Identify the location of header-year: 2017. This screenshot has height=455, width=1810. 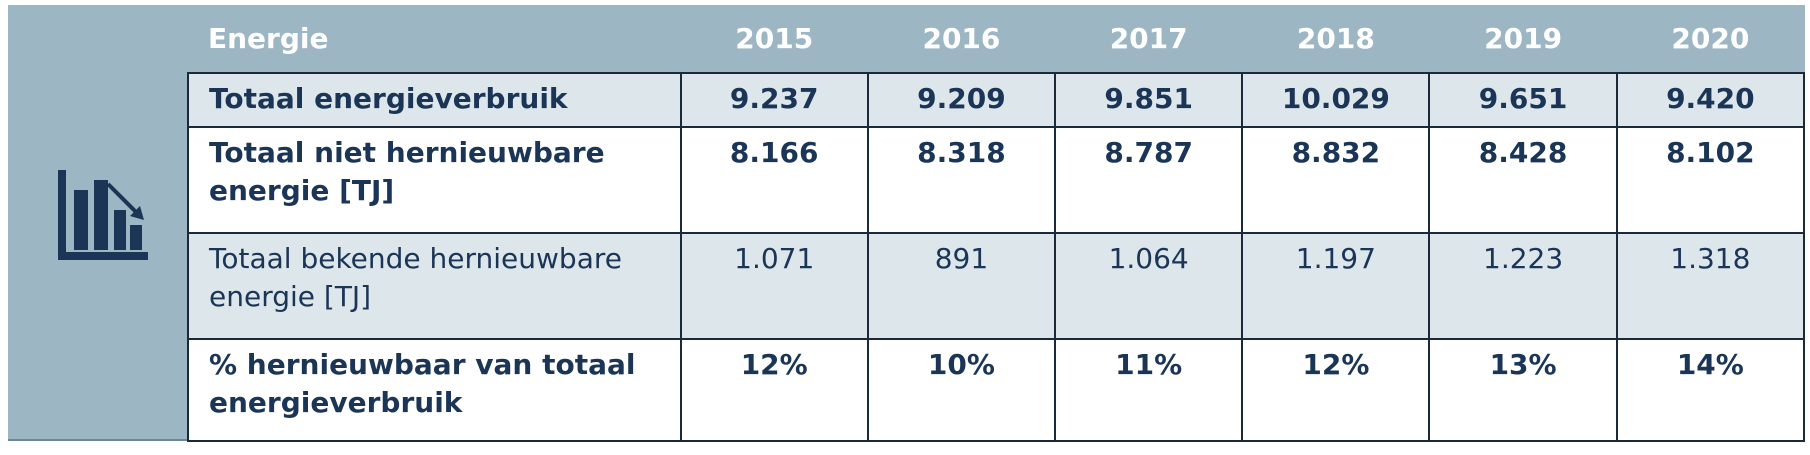
(1148, 38).